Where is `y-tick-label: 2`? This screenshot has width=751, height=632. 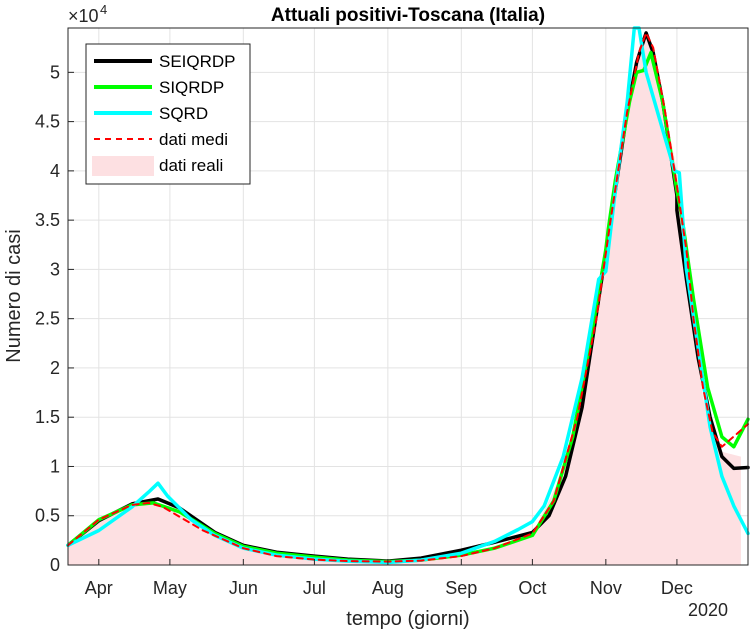 y-tick-label: 2 is located at coordinates (55, 368).